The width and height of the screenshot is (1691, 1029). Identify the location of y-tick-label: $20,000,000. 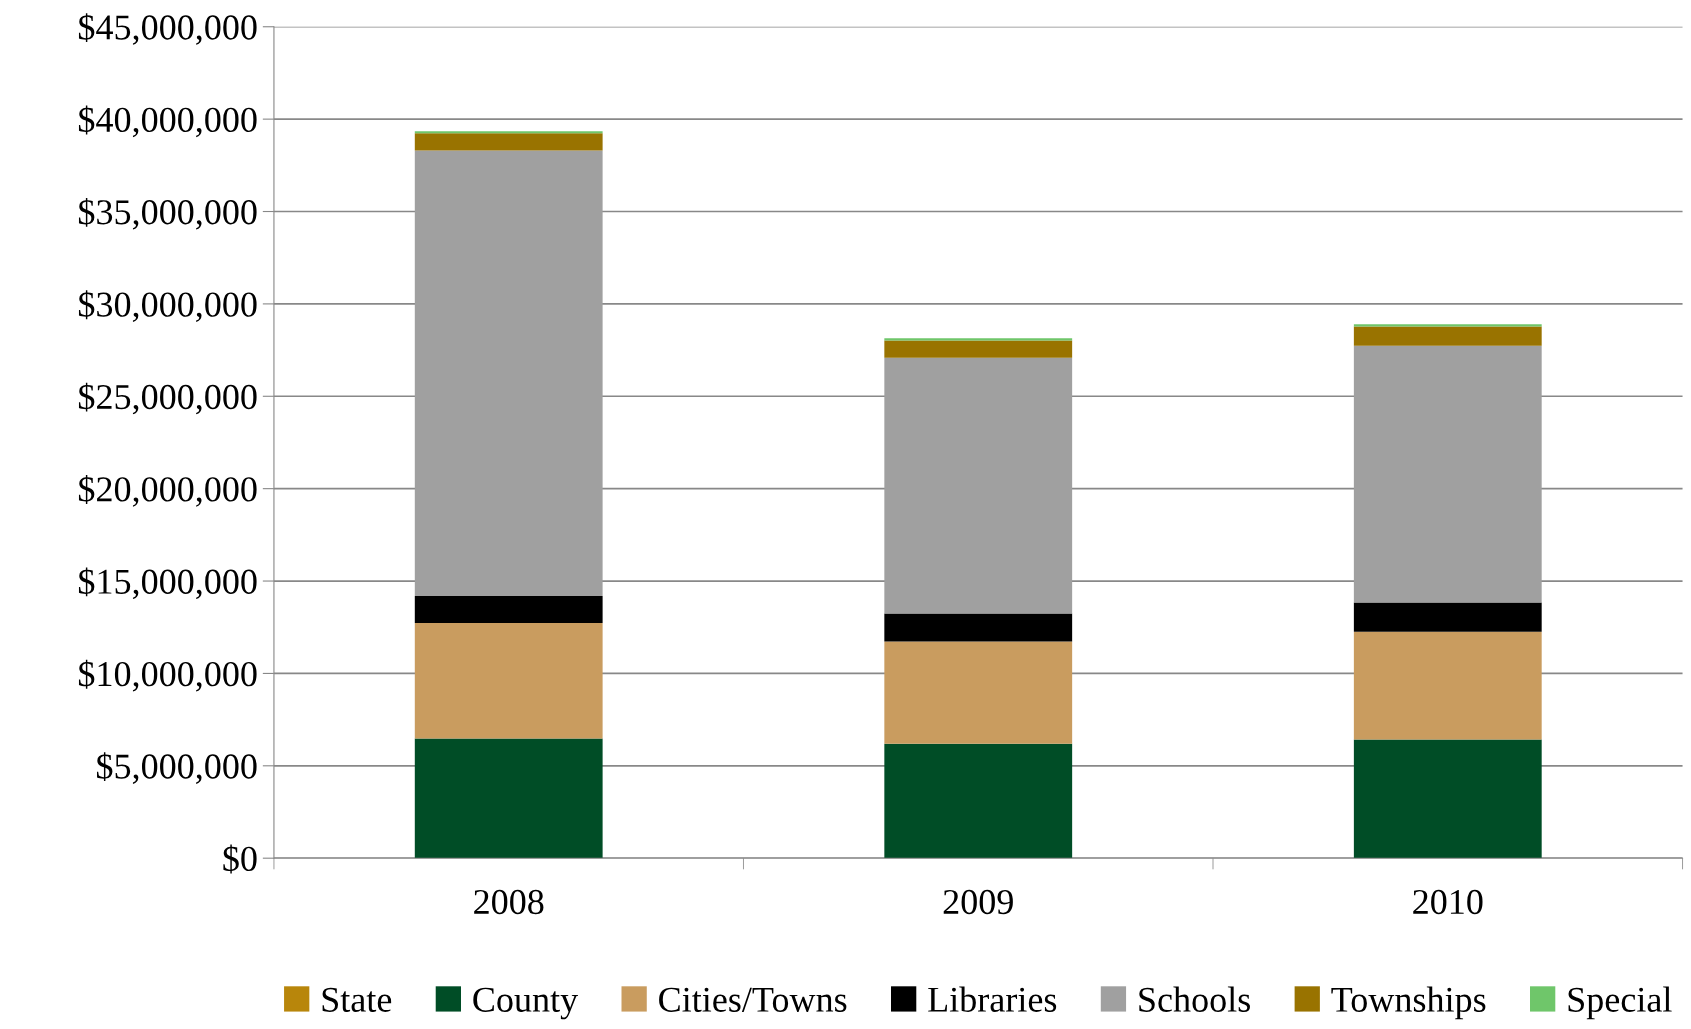
(167, 491).